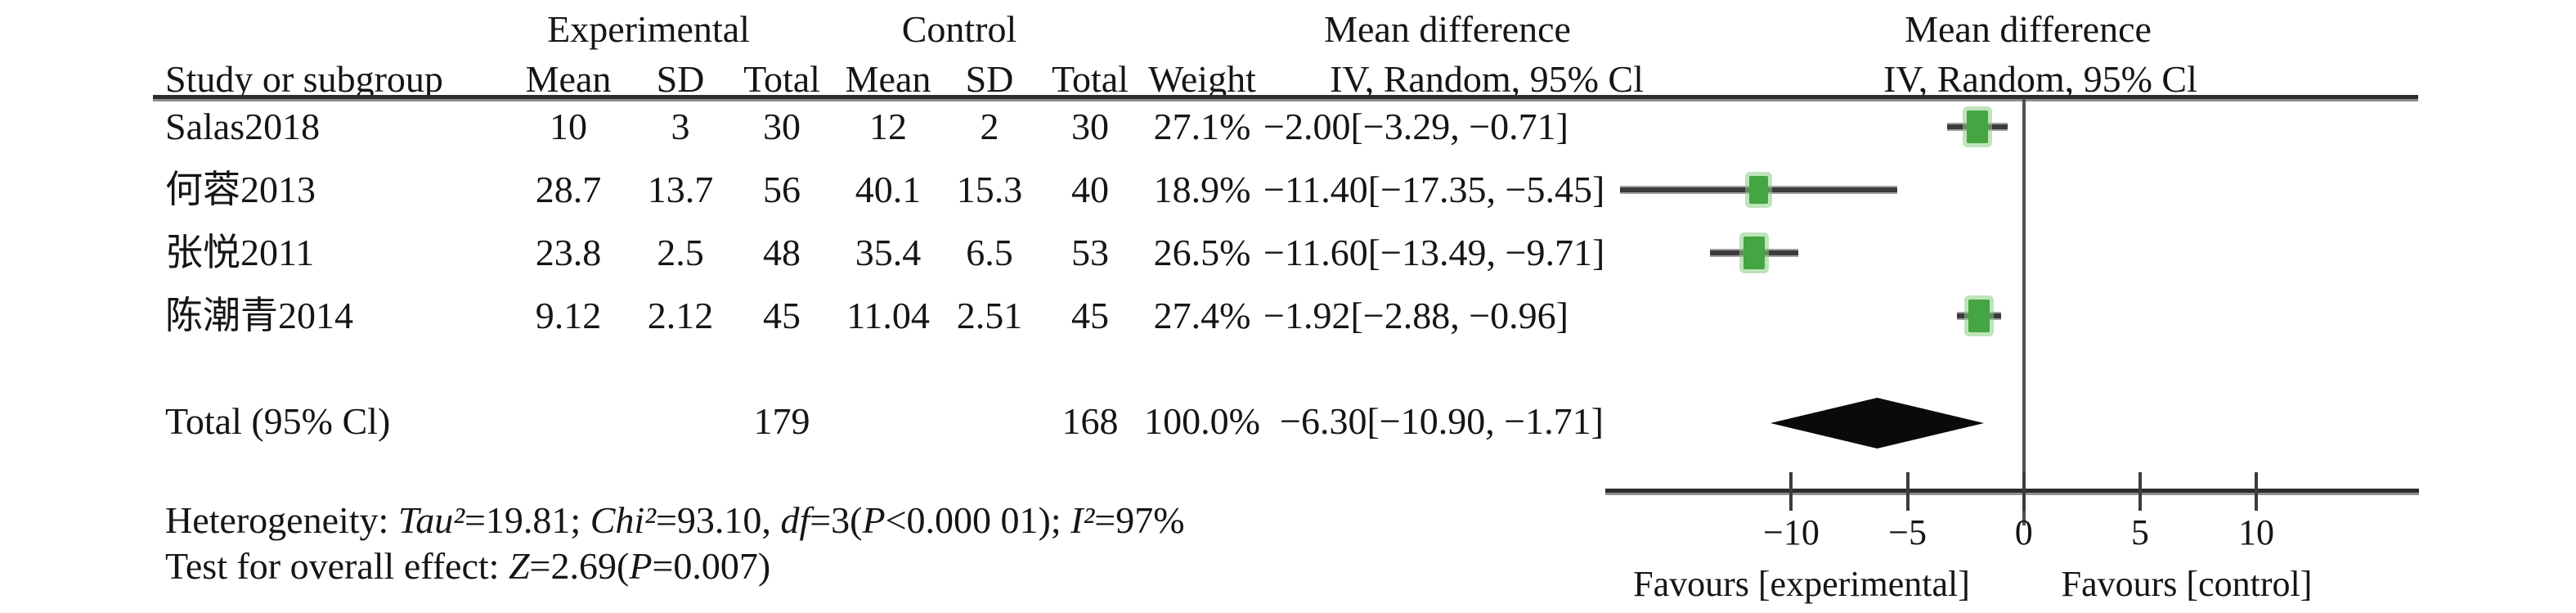 This screenshot has height=613, width=2576. Describe the element at coordinates (1202, 315) in the screenshot. I see `weight-value: 27.4%` at that location.